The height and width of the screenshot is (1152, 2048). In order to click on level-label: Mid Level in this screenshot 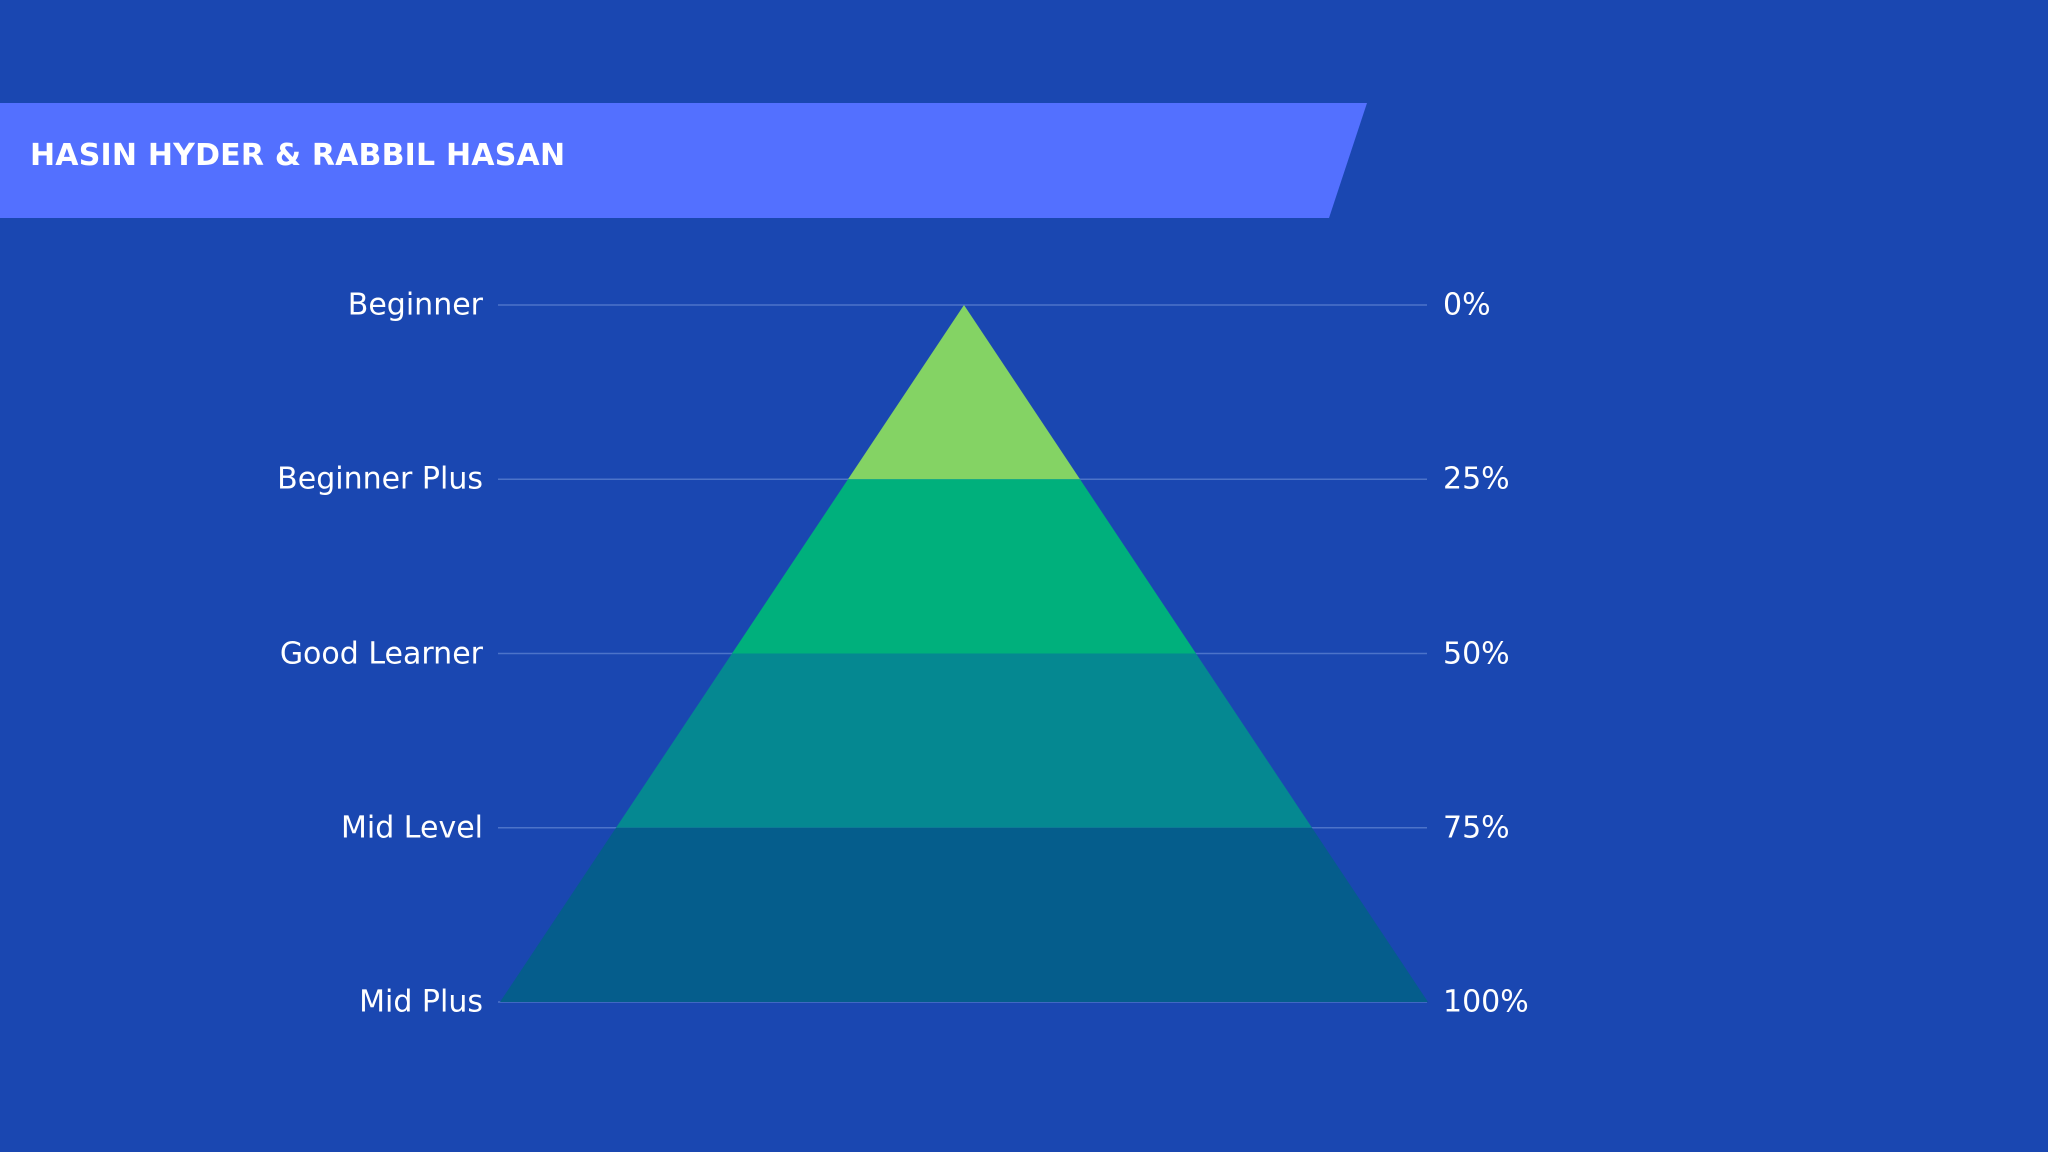, I will do `click(412, 828)`.